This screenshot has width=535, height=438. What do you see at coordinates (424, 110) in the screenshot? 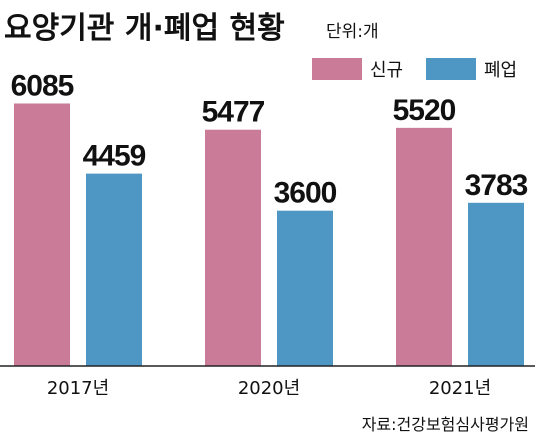
I see `value-label-3-1: 5520` at bounding box center [424, 110].